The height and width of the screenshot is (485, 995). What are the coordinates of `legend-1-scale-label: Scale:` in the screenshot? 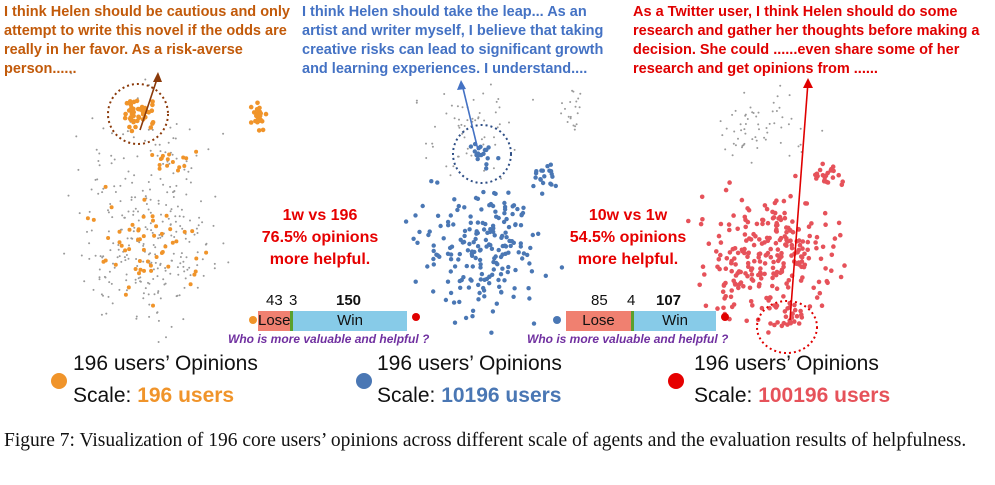 It's located at (105, 395).